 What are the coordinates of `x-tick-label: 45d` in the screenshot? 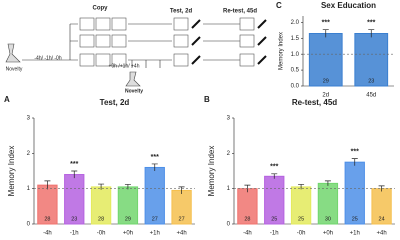 It's located at (371, 96).